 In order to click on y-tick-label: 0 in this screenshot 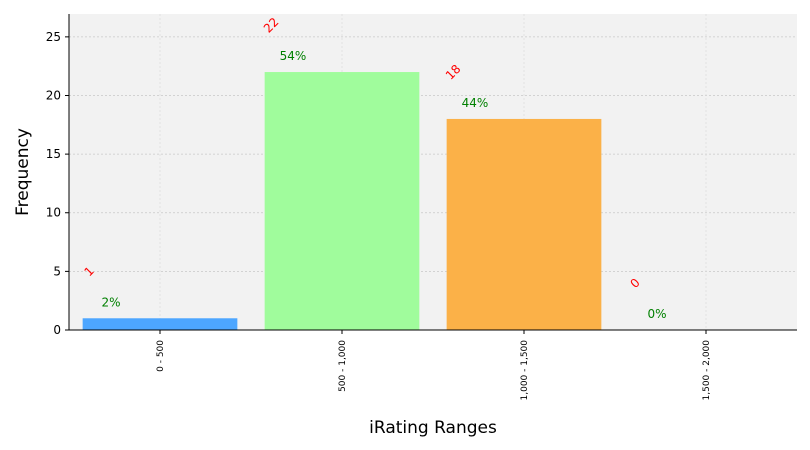, I will do `click(57, 330)`.